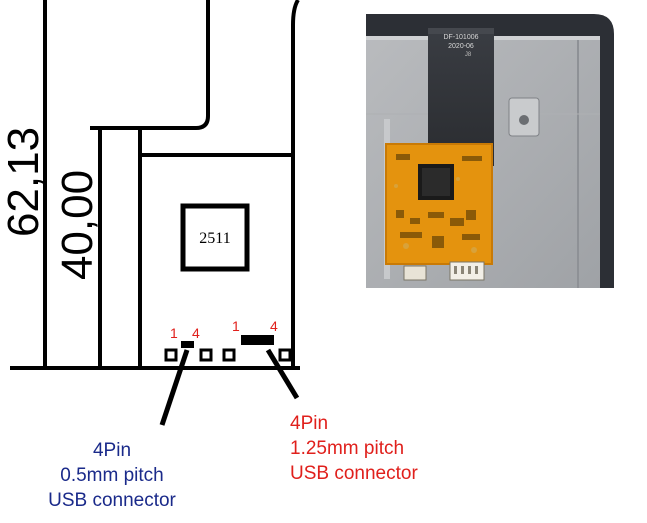 The height and width of the screenshot is (523, 647). Describe the element at coordinates (274, 326) in the screenshot. I see `large-connector-pin-end: 4` at that location.